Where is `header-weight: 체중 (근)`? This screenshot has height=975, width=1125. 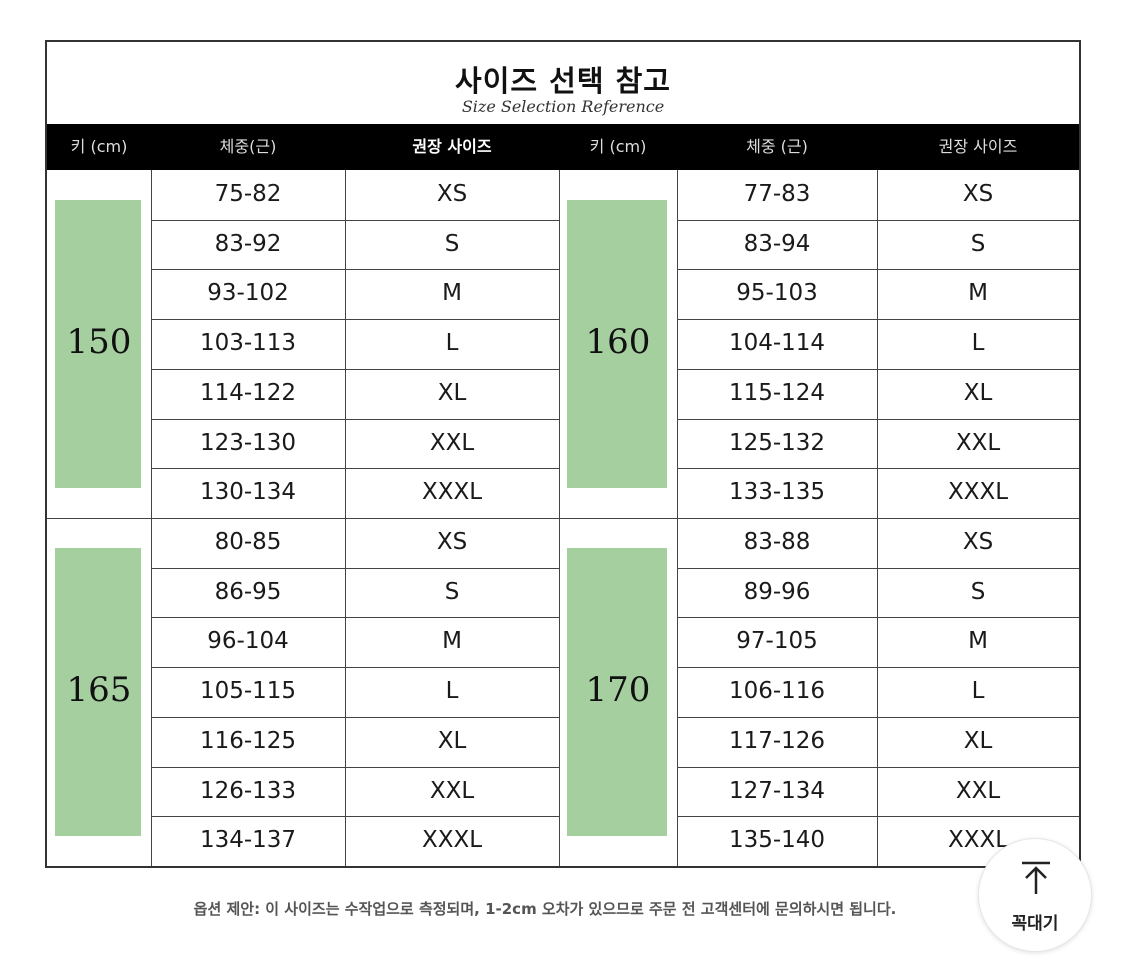 header-weight: 체중 (근) is located at coordinates (777, 146).